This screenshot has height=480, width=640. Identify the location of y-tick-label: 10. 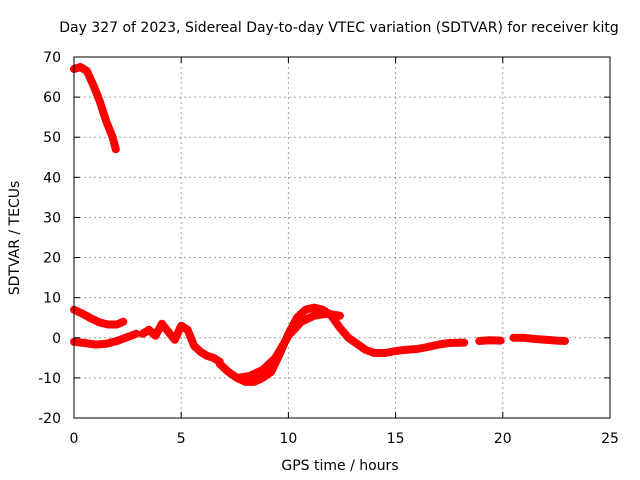
(52, 299).